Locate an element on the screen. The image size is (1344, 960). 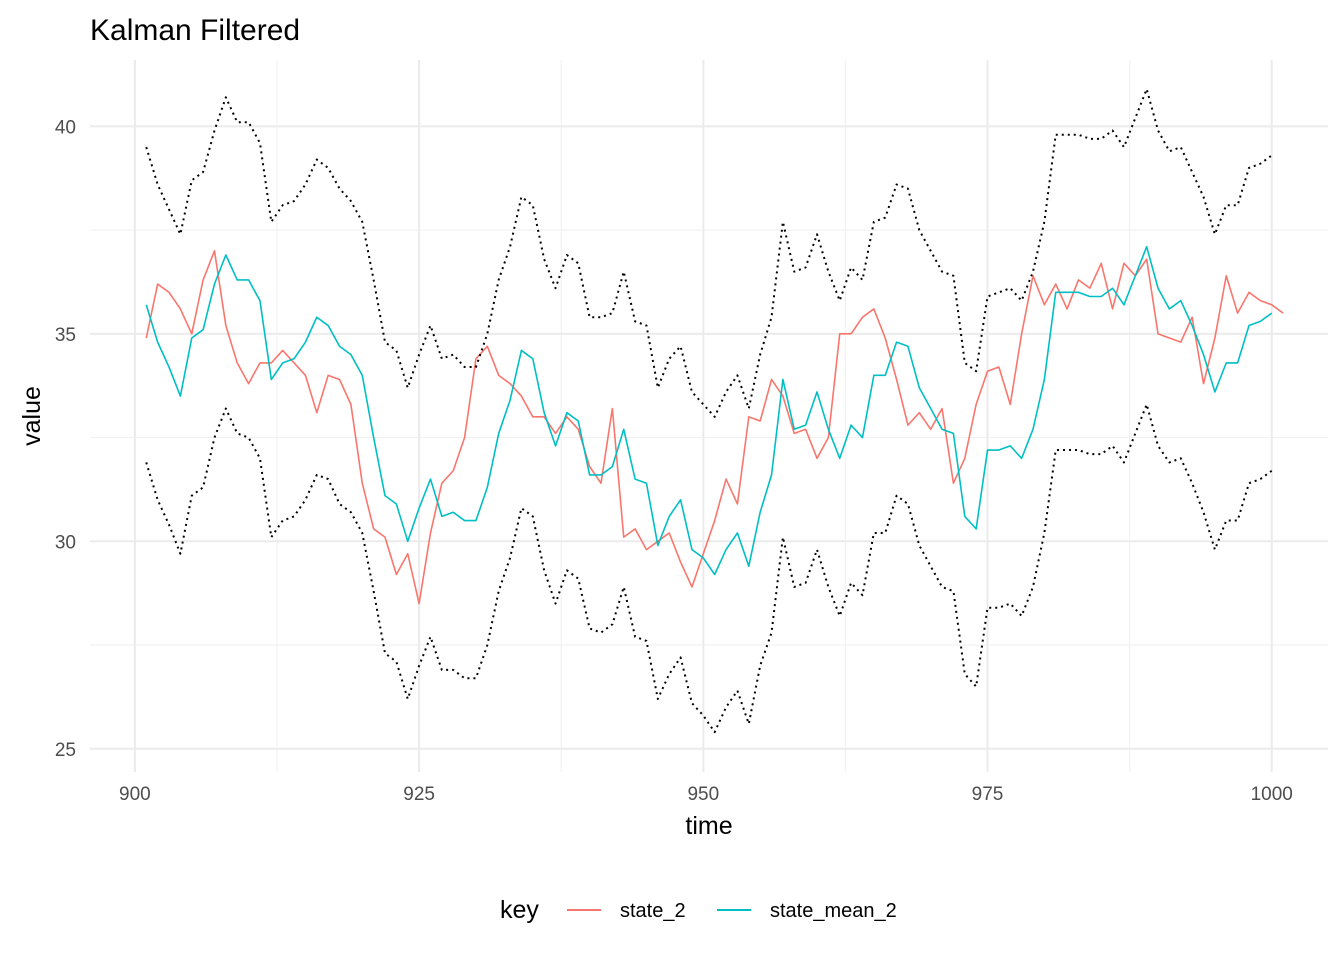
y-axis-title: value is located at coordinates (32, 416).